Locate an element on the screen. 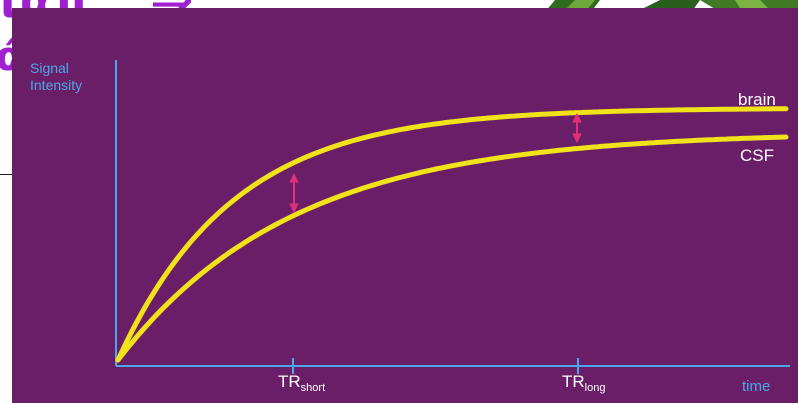 Image resolution: width=798 pixels, height=403 pixels. tick-label-tr-long: TRlong is located at coordinates (584, 383).